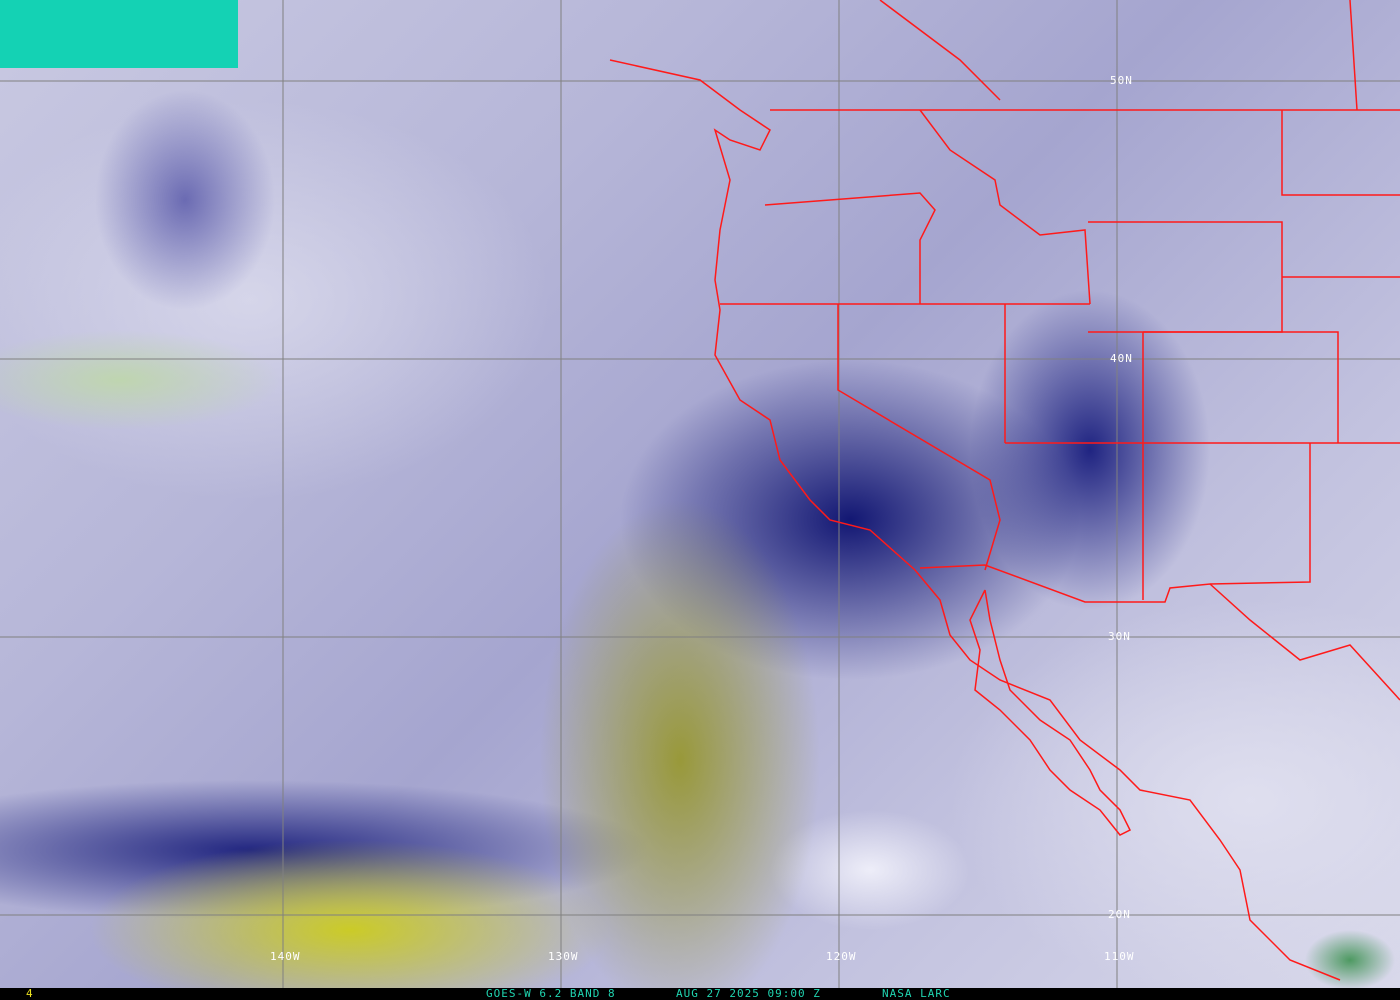 The width and height of the screenshot is (1400, 1000). I want to click on product-label: GOES-W 6.2 BAND 8, so click(551, 993).